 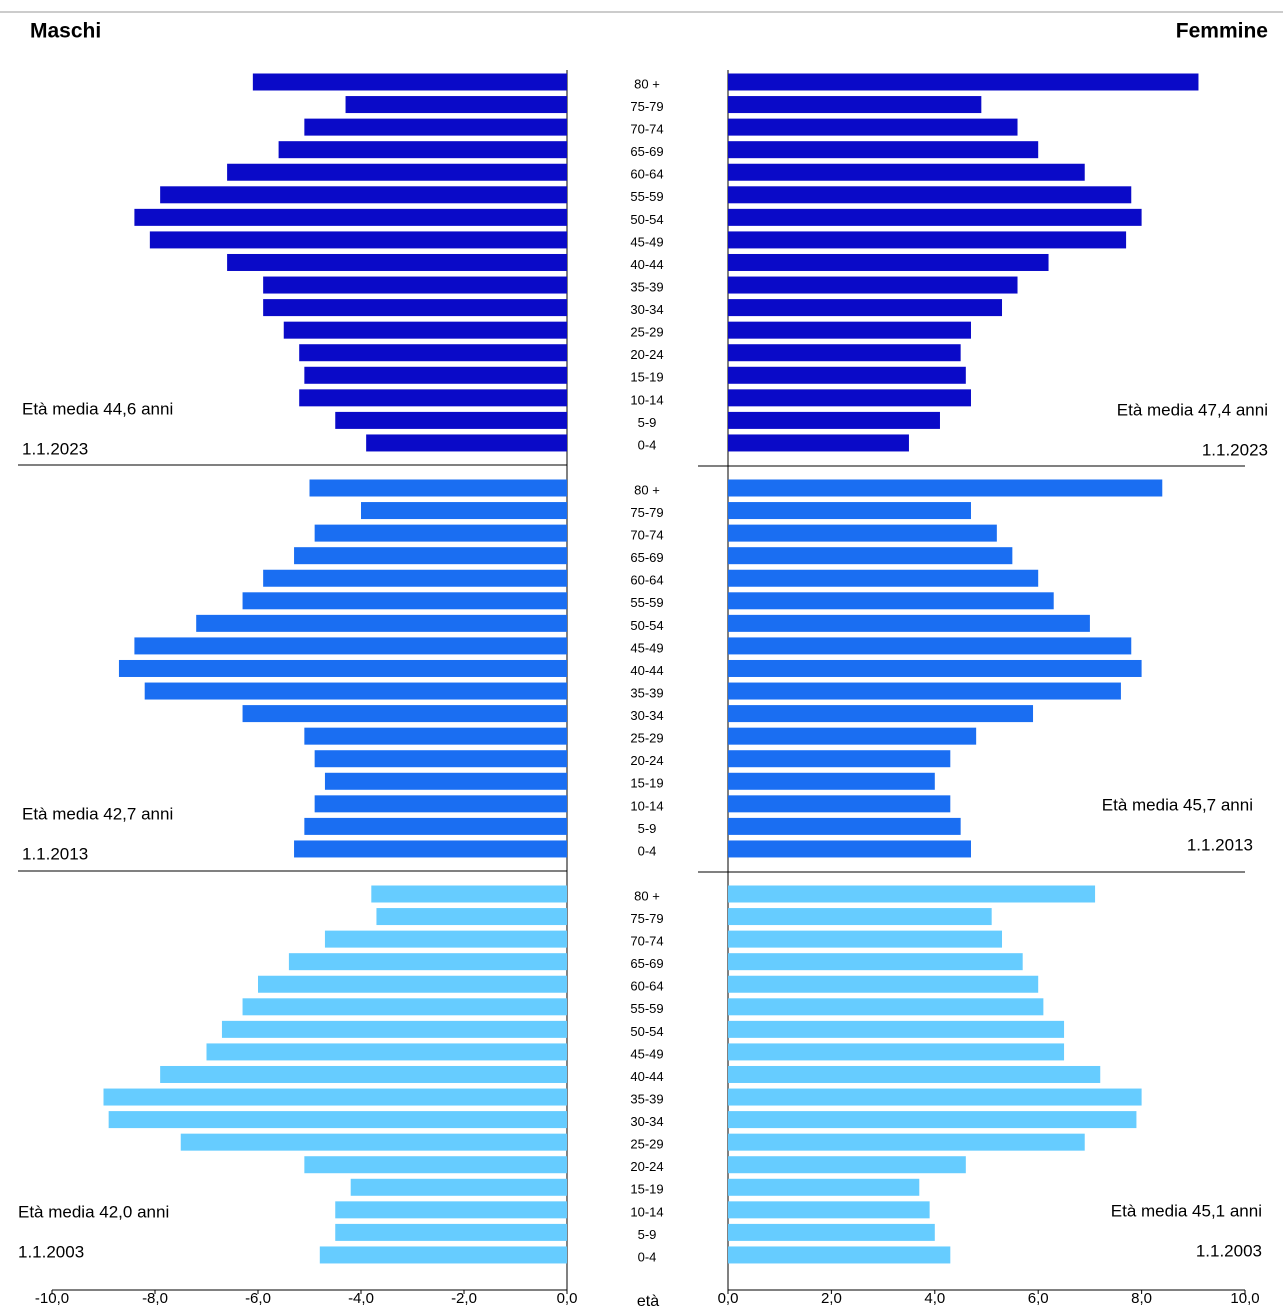 I want to click on age-label: 40-44, so click(x=646, y=264).